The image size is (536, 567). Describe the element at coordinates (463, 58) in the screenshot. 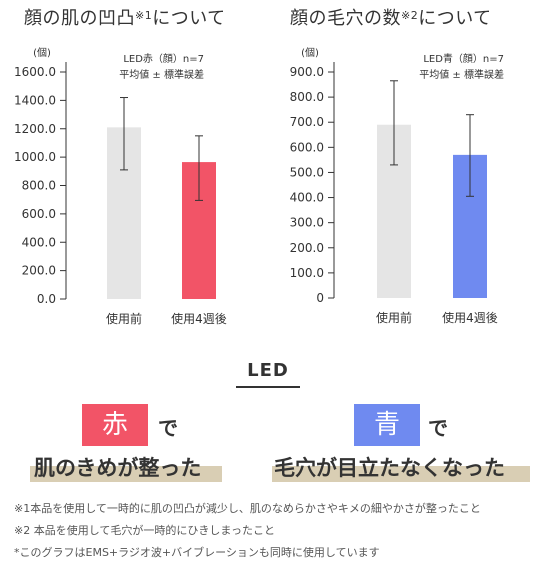

I see `legend-entry: LED青（顔）n=7` at that location.